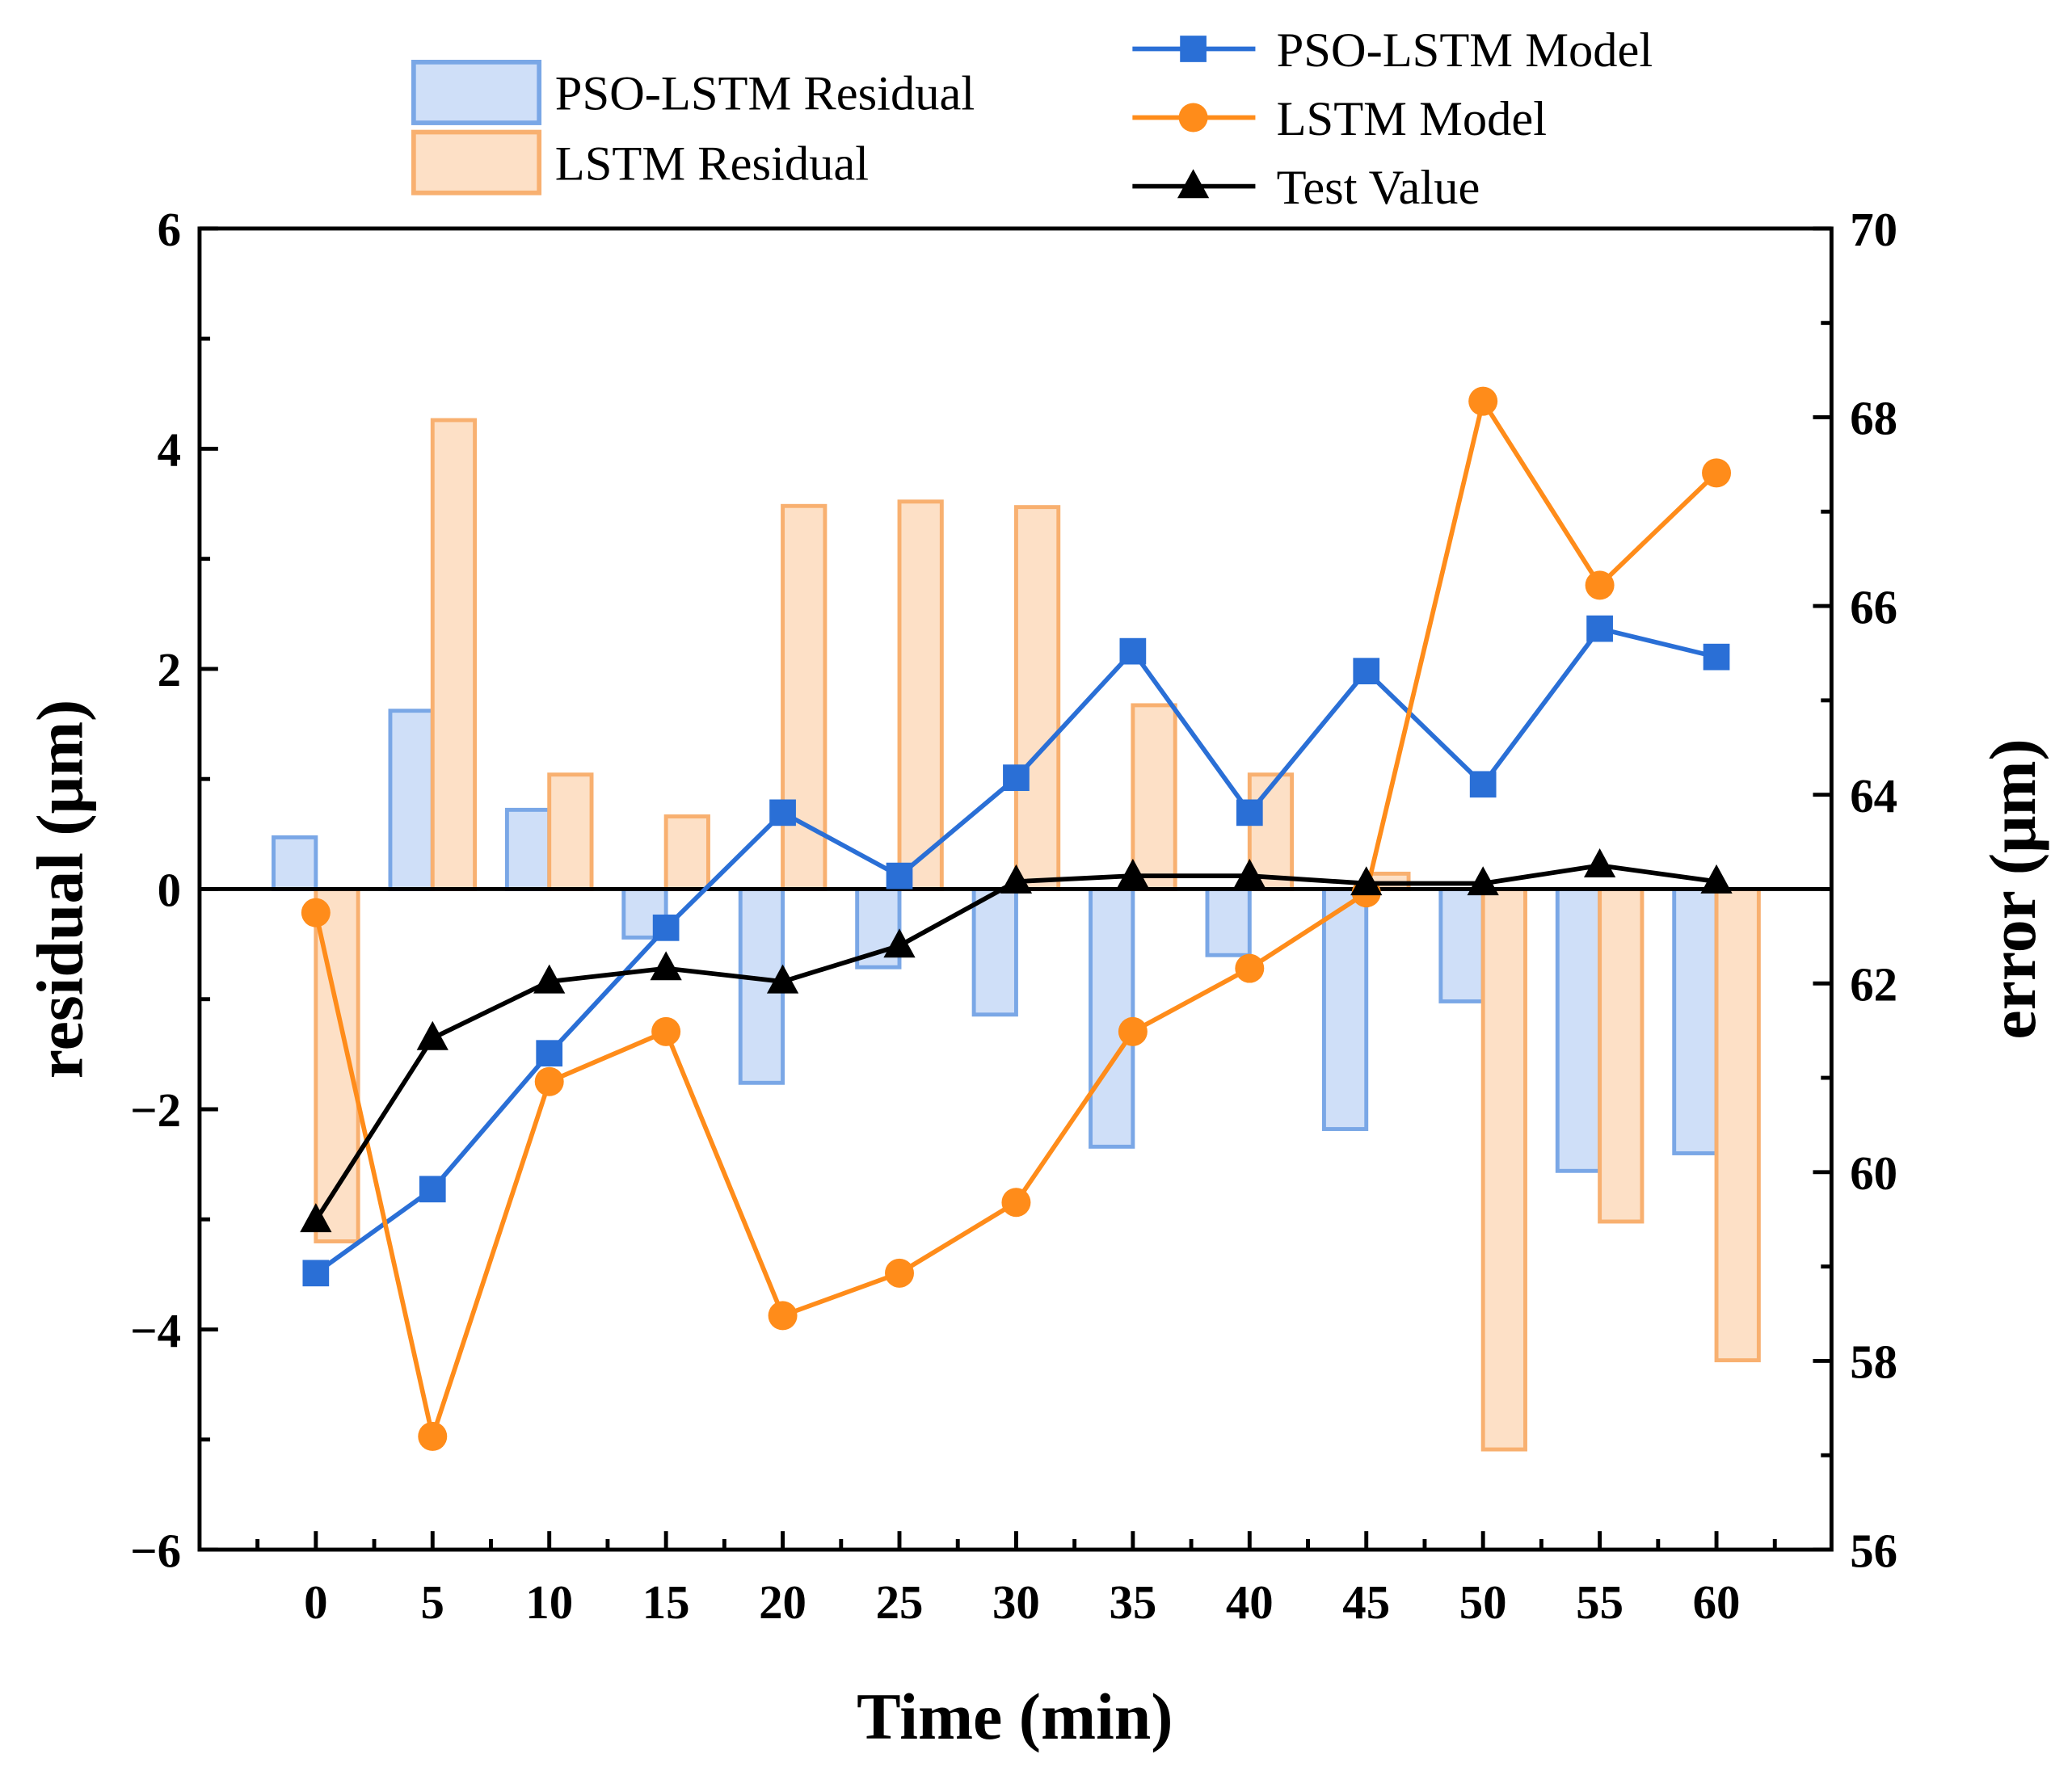 The width and height of the screenshot is (2072, 1775). What do you see at coordinates (765, 94) in the screenshot?
I see `legend-label: PSO-LSTM Residual` at bounding box center [765, 94].